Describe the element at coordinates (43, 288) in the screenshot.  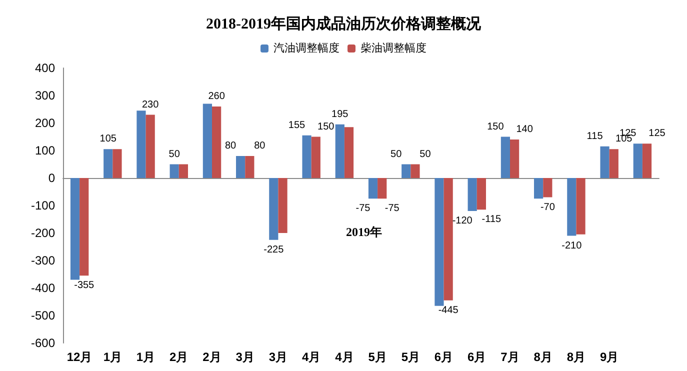
I see `y-tick-label: -400` at that location.